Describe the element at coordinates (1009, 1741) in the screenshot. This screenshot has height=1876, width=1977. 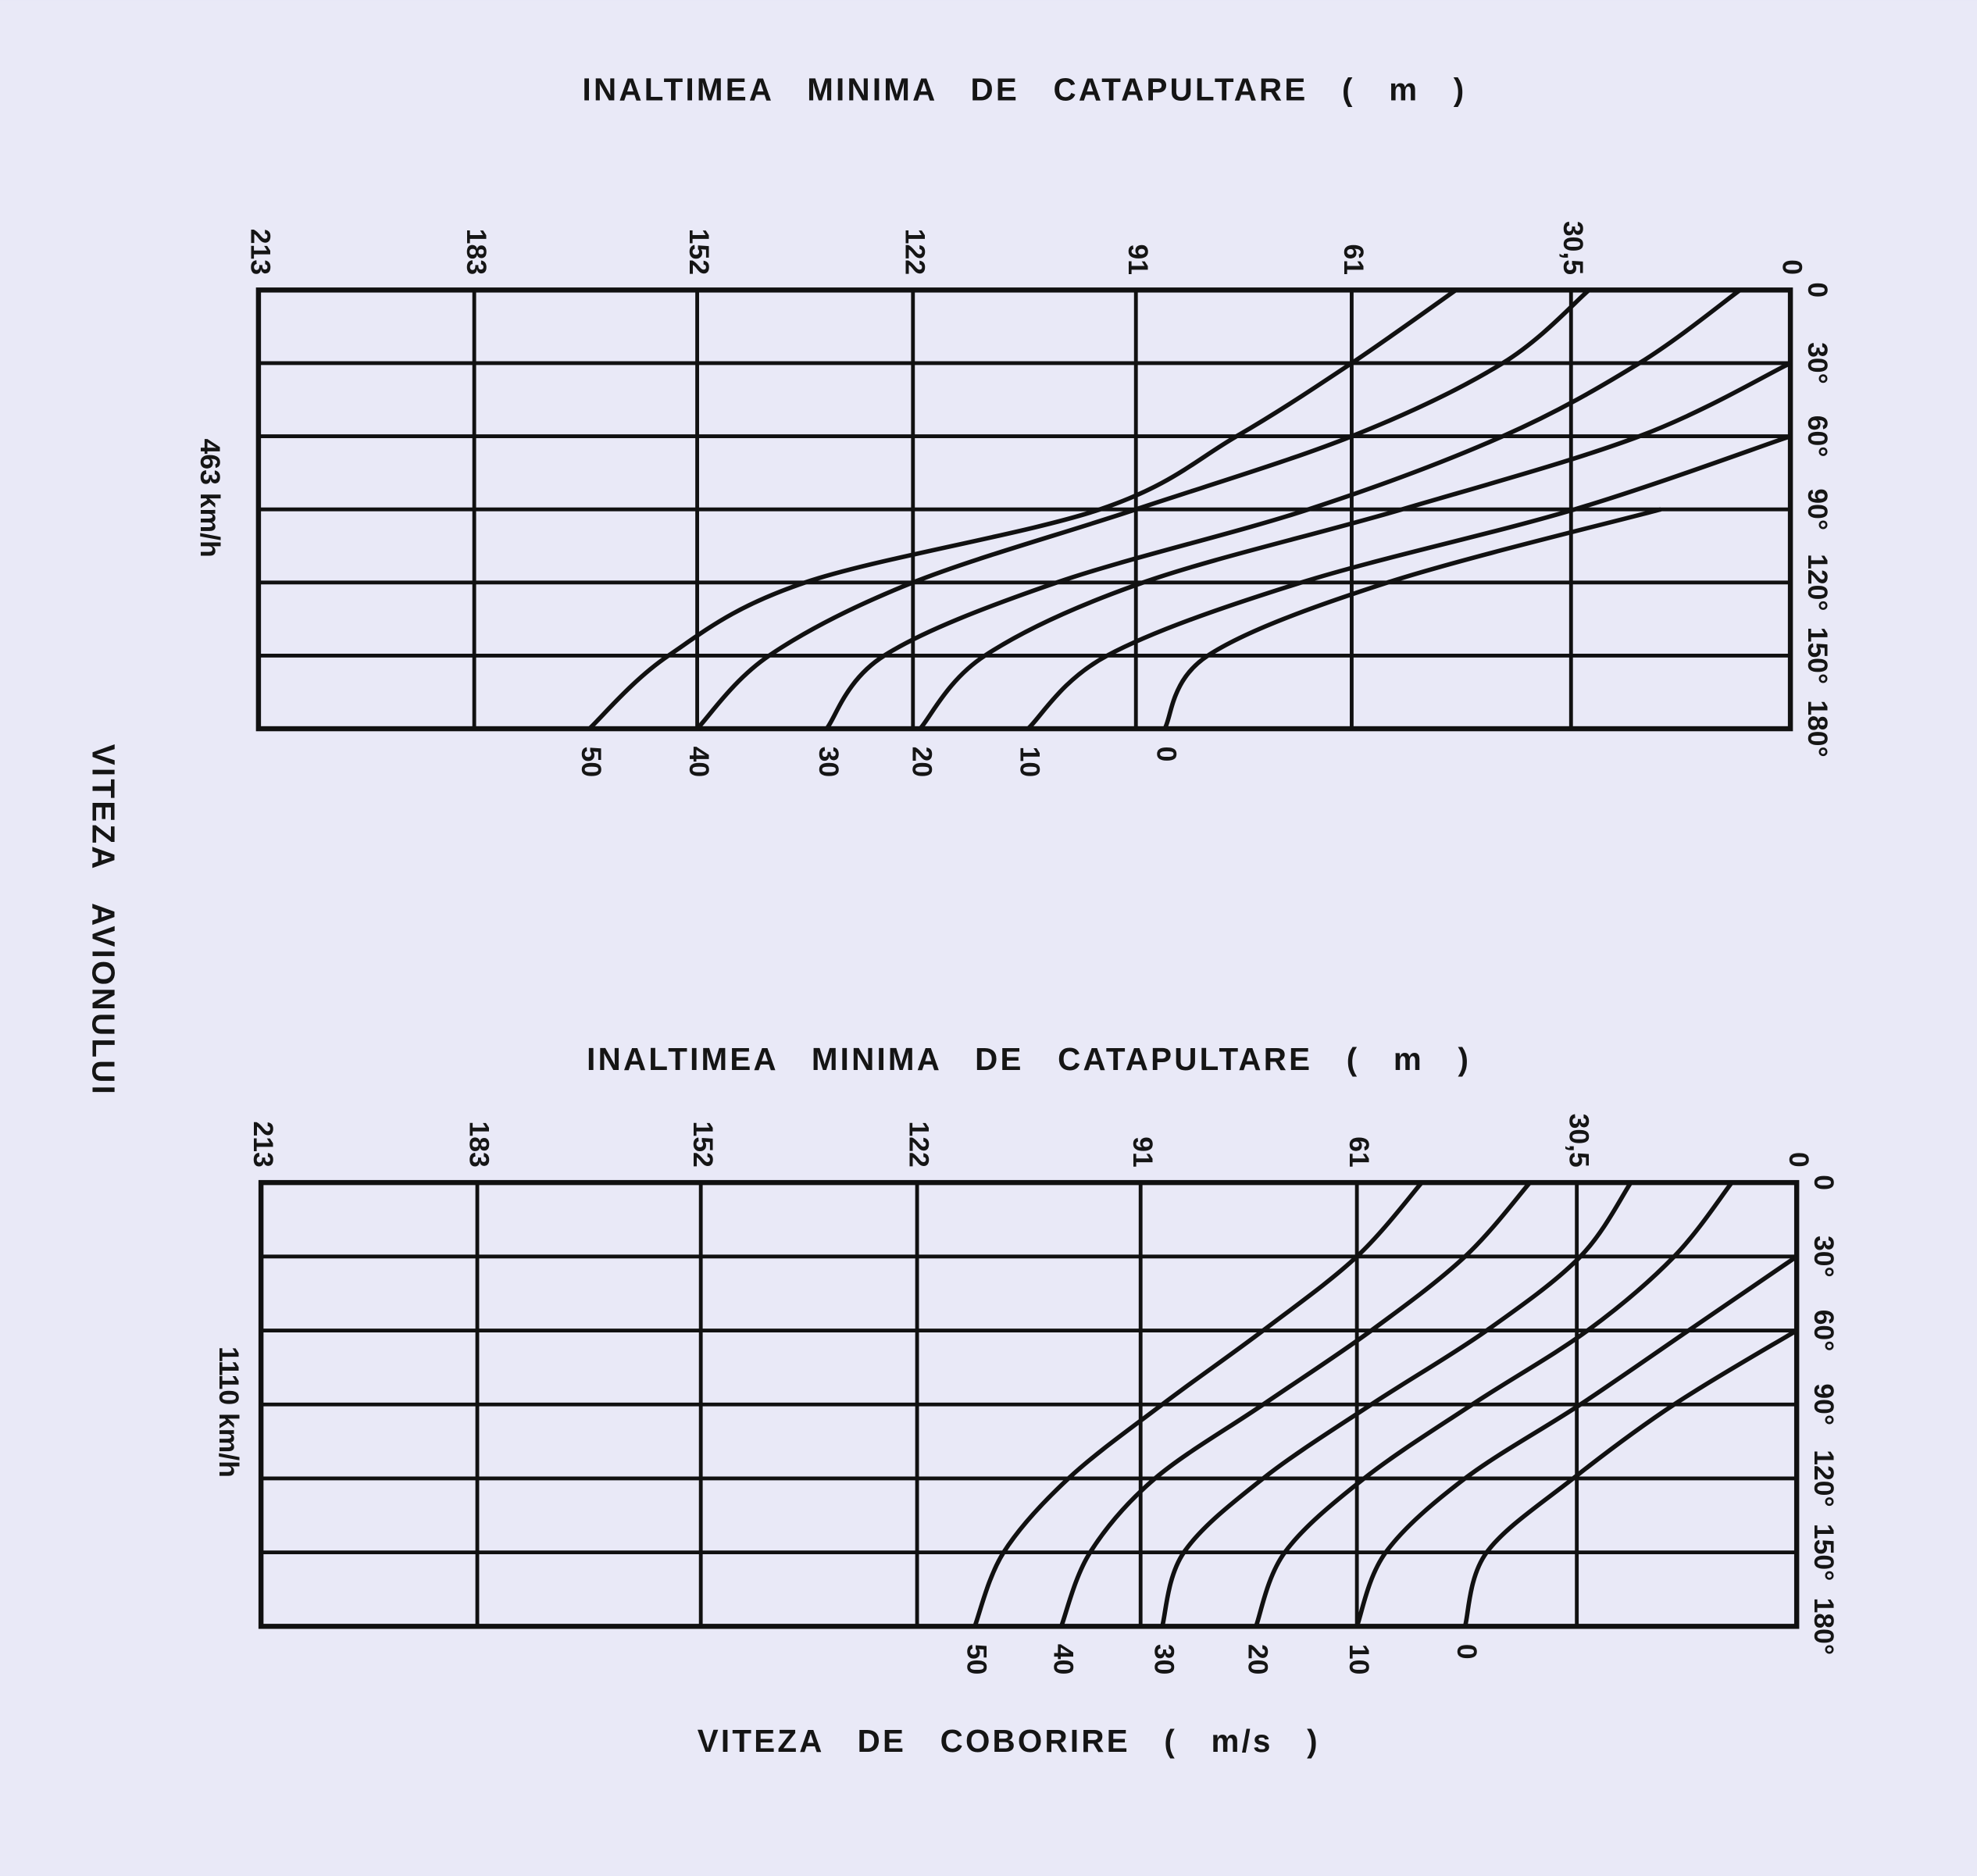
I see `legend-title: VITEZA DE COBORIRE ( m/s )` at that location.